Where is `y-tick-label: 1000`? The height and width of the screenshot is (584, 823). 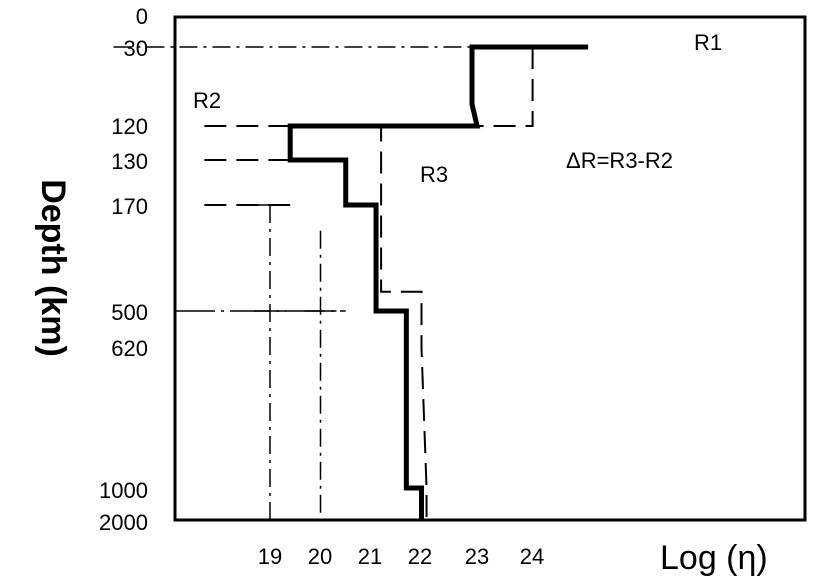 y-tick-label: 1000 is located at coordinates (123, 490).